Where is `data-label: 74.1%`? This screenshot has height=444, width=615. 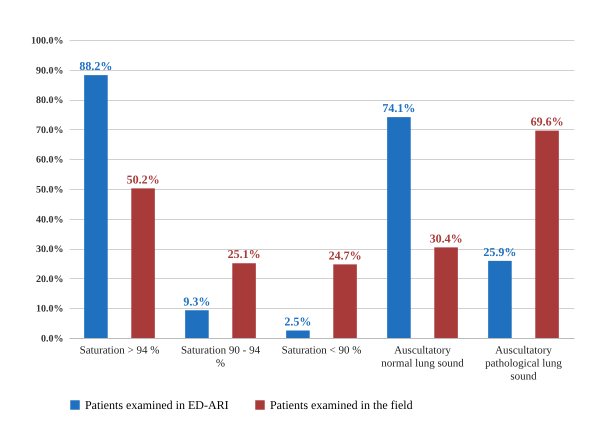
data-label: 74.1% is located at coordinates (399, 108).